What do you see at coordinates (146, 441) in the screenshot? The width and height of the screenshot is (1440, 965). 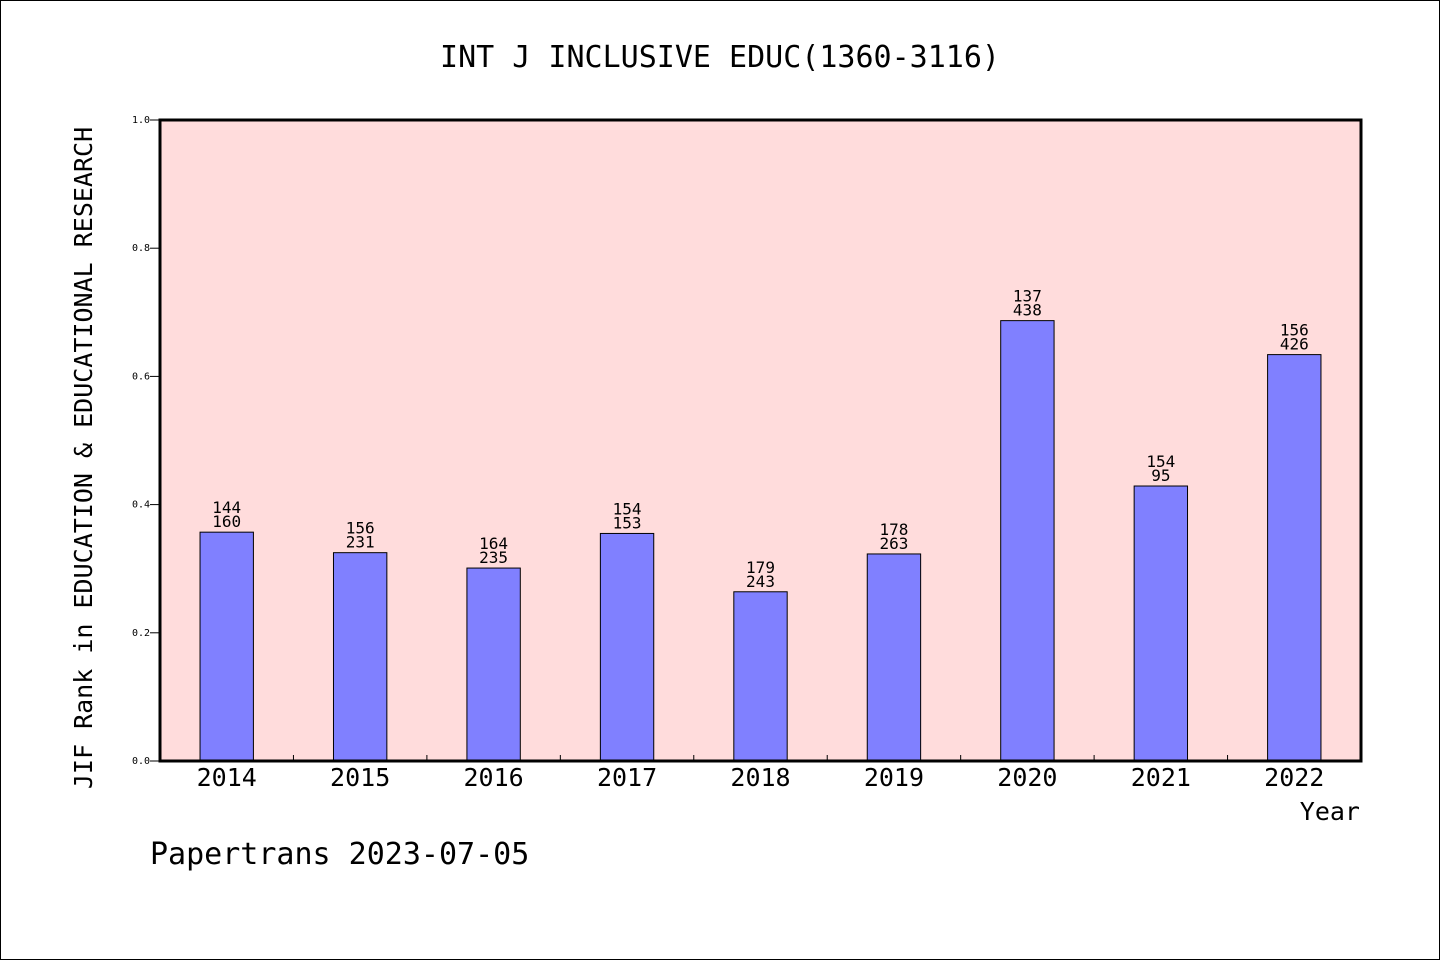 I see `y-axis: 0.0 0.2 0.4 0.6 0.8 1.0` at bounding box center [146, 441].